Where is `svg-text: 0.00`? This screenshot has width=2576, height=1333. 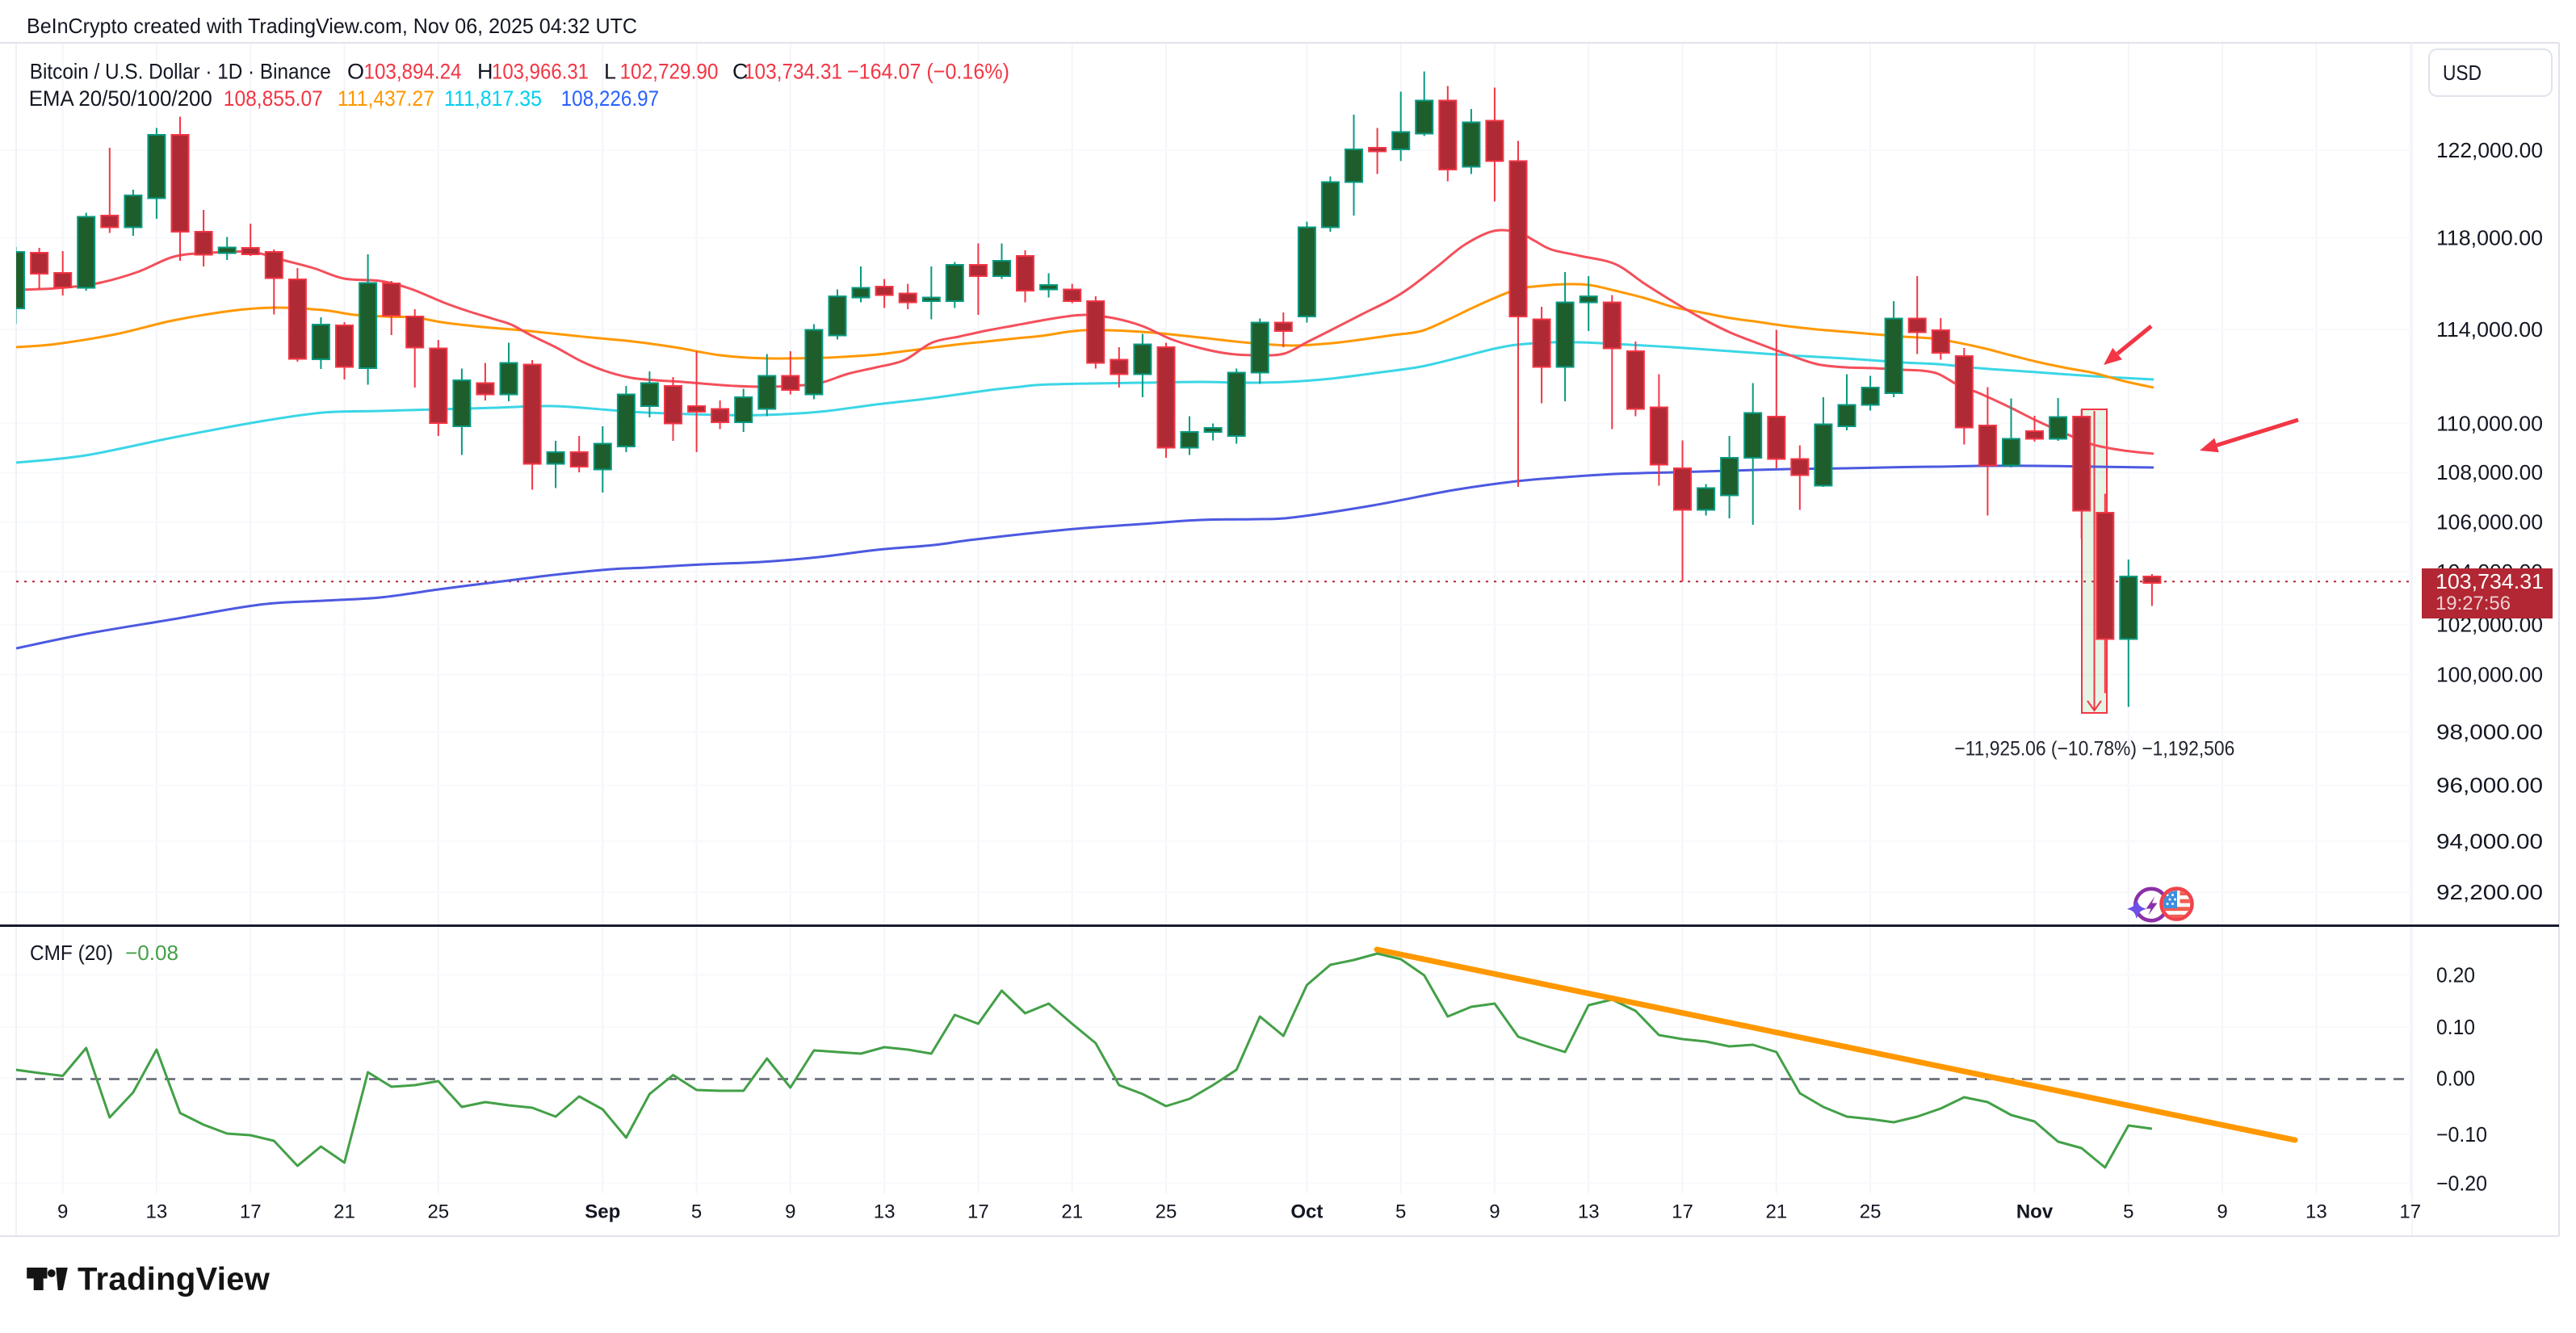 svg-text: 0.00 is located at coordinates (2455, 1078).